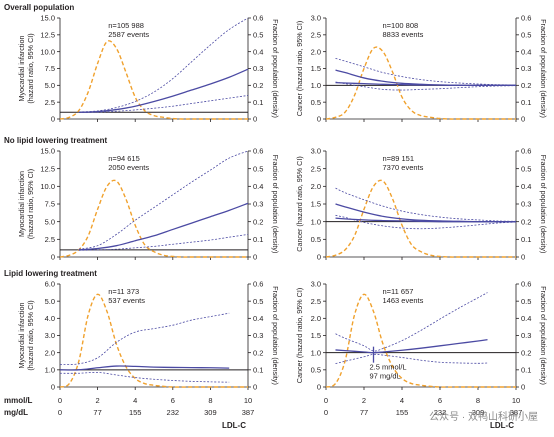 This screenshot has width=554, height=437. I want to click on sample-annotation: 537 events, so click(126, 300).